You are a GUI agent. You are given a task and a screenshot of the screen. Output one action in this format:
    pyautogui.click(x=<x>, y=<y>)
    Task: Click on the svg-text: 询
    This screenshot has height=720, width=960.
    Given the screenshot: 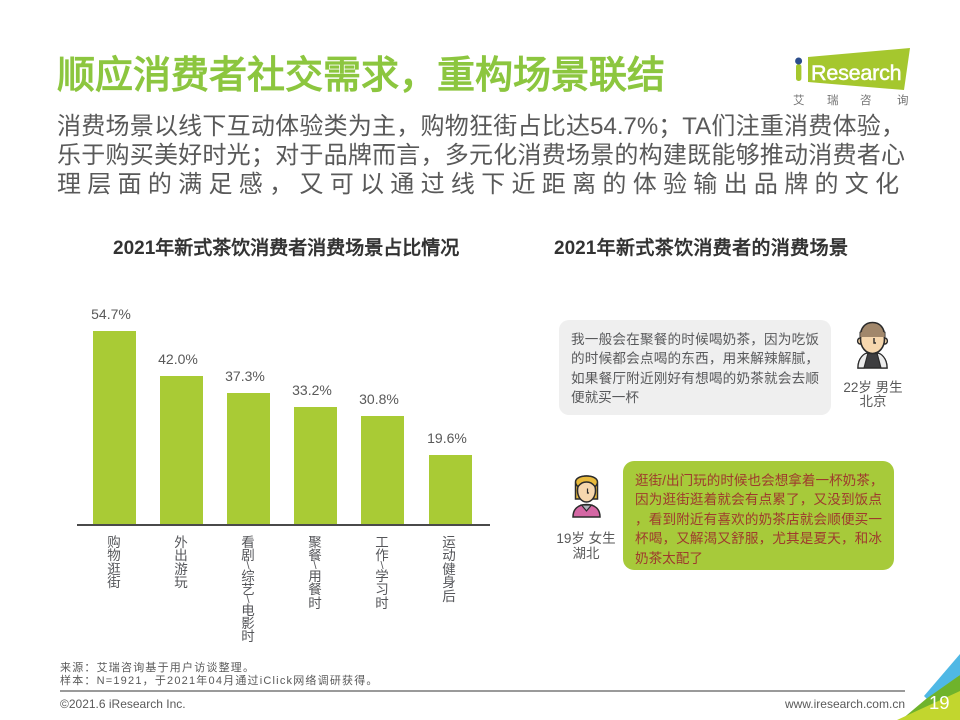 What is the action you would take?
    pyautogui.click(x=903, y=100)
    